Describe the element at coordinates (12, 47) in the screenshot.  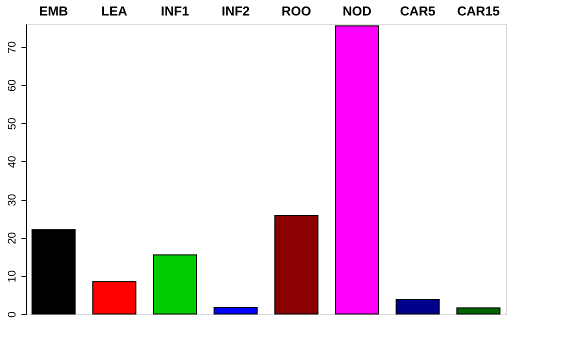
I see `y-tick-label: 70` at that location.